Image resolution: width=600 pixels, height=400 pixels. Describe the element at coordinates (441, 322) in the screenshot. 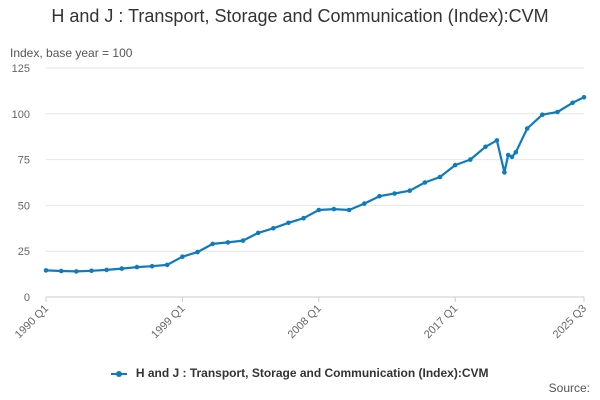

I see `x-tick-label: 2017 Q1` at that location.